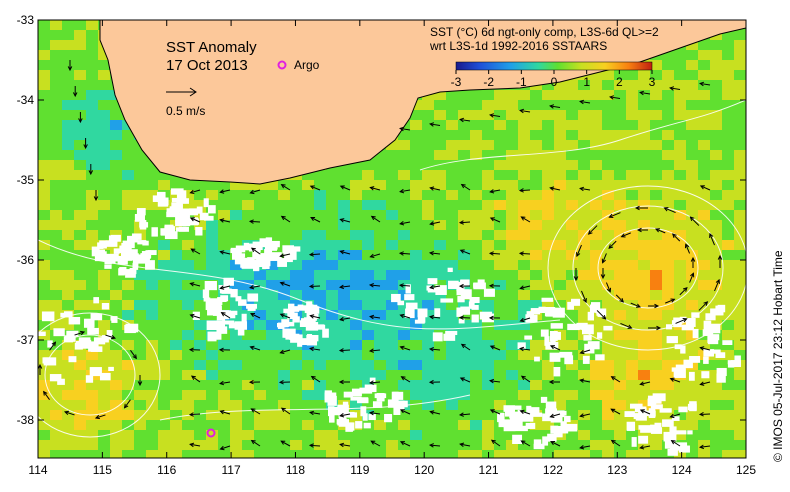 Image resolution: width=790 pixels, height=492 pixels. I want to click on colorbar-title-line2: wrt L3S-1d 1992-2016 SSTAARS, so click(518, 46).